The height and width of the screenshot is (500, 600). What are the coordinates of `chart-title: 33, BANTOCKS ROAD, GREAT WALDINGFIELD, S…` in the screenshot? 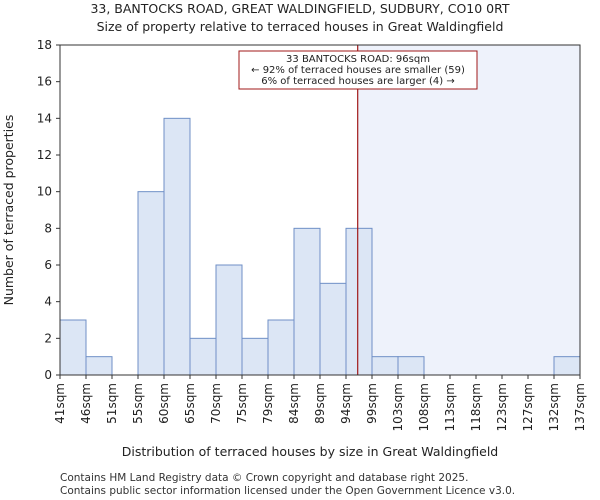 It's located at (299, 8).